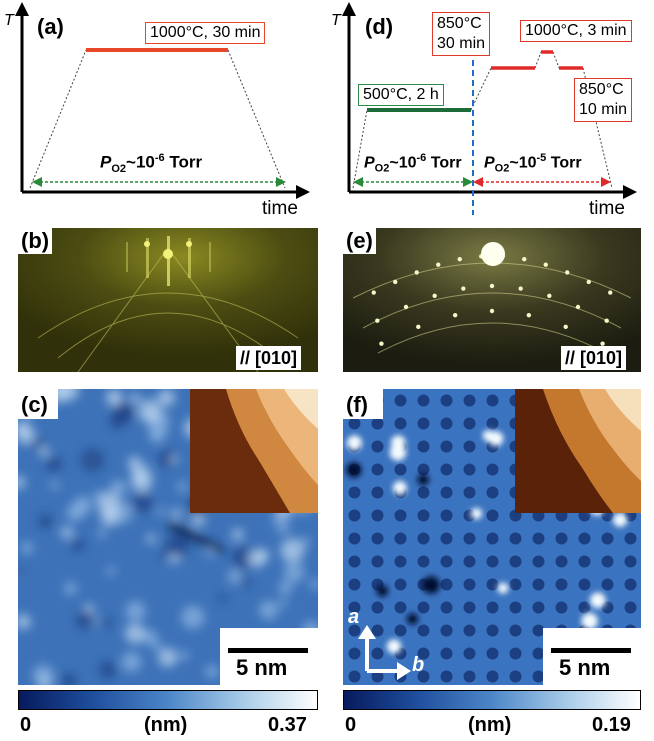 This screenshot has width=654, height=741. Describe the element at coordinates (354, 617) in the screenshot. I see `crystal-axis-a-label: a` at that location.